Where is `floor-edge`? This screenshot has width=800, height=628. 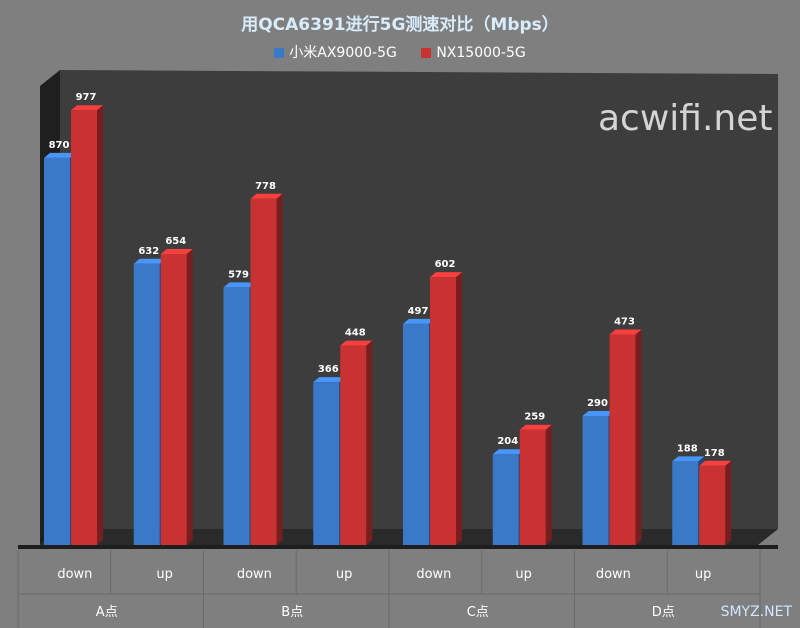 floor-edge is located at coordinates (398, 547).